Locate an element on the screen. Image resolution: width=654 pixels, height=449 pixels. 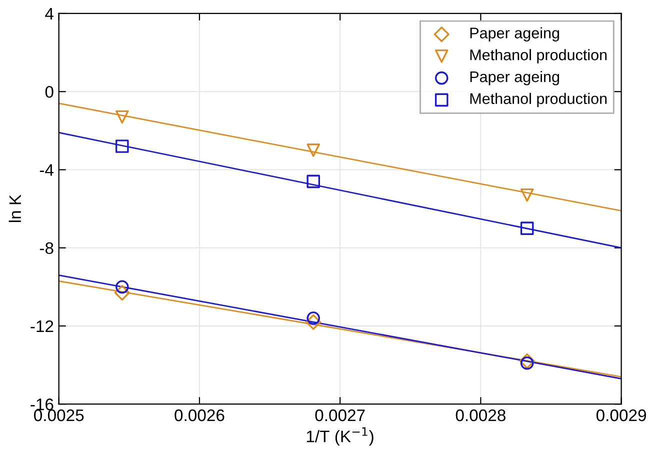
x-tick-label: 0.0026 is located at coordinates (199, 415).